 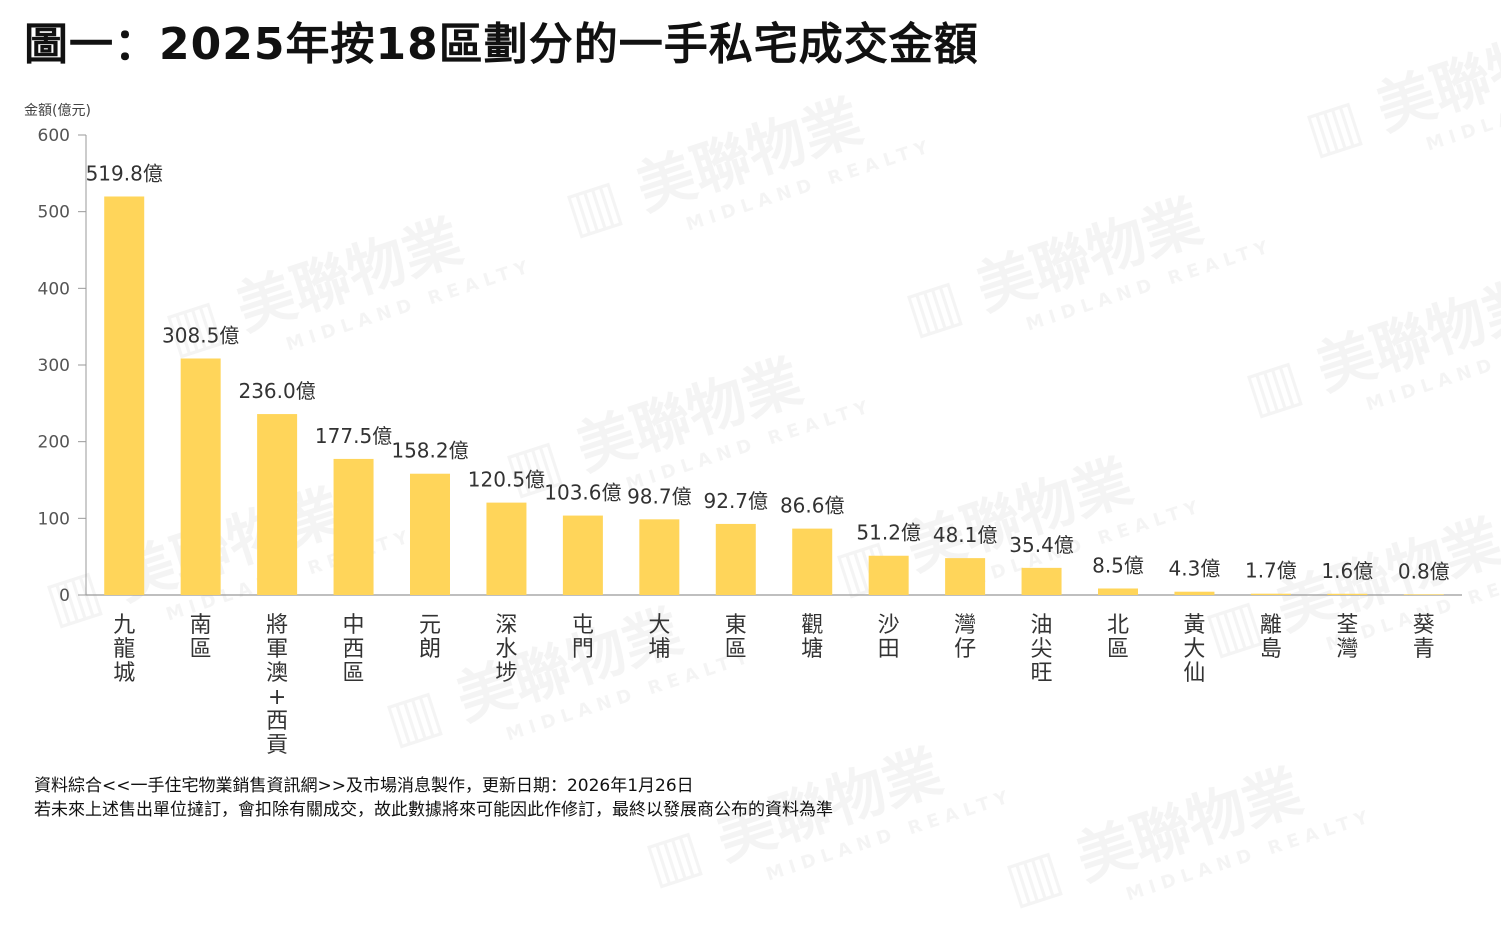 What do you see at coordinates (64, 596) in the screenshot?
I see `y-tick-label: 0` at bounding box center [64, 596].